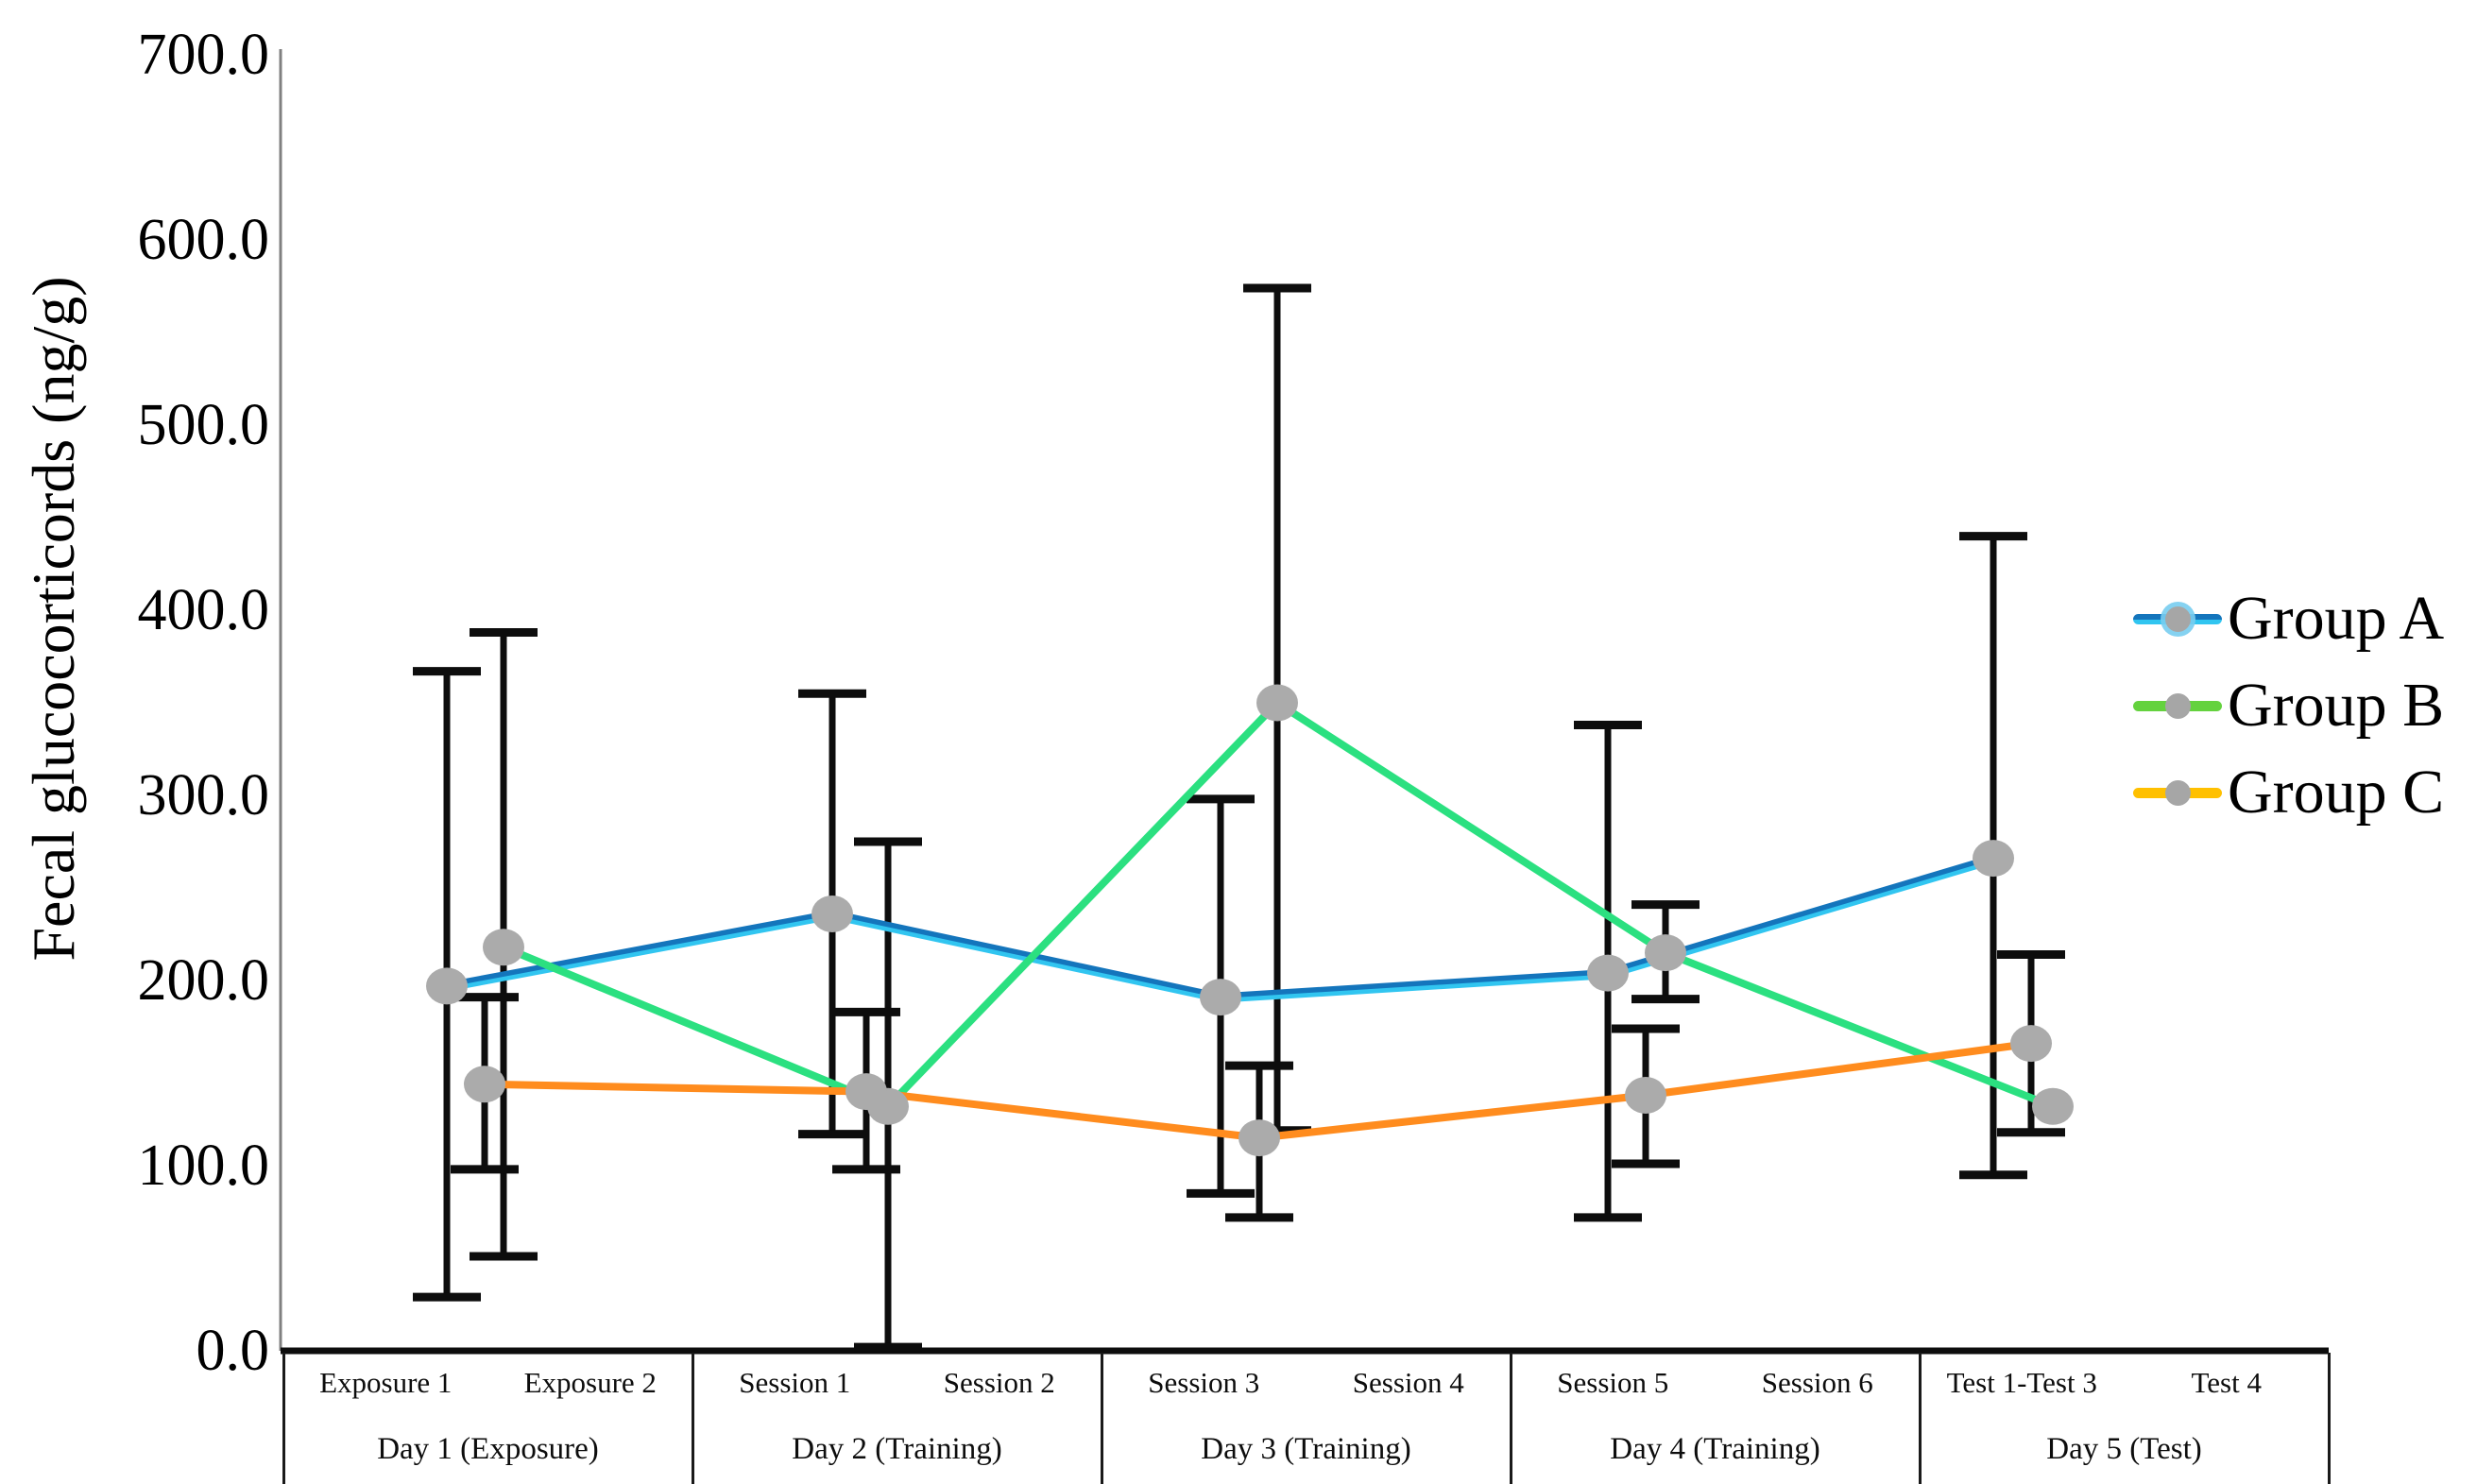 The width and height of the screenshot is (2477, 1484). I want to click on group-c-line-marker-icon, so click(2178, 792).